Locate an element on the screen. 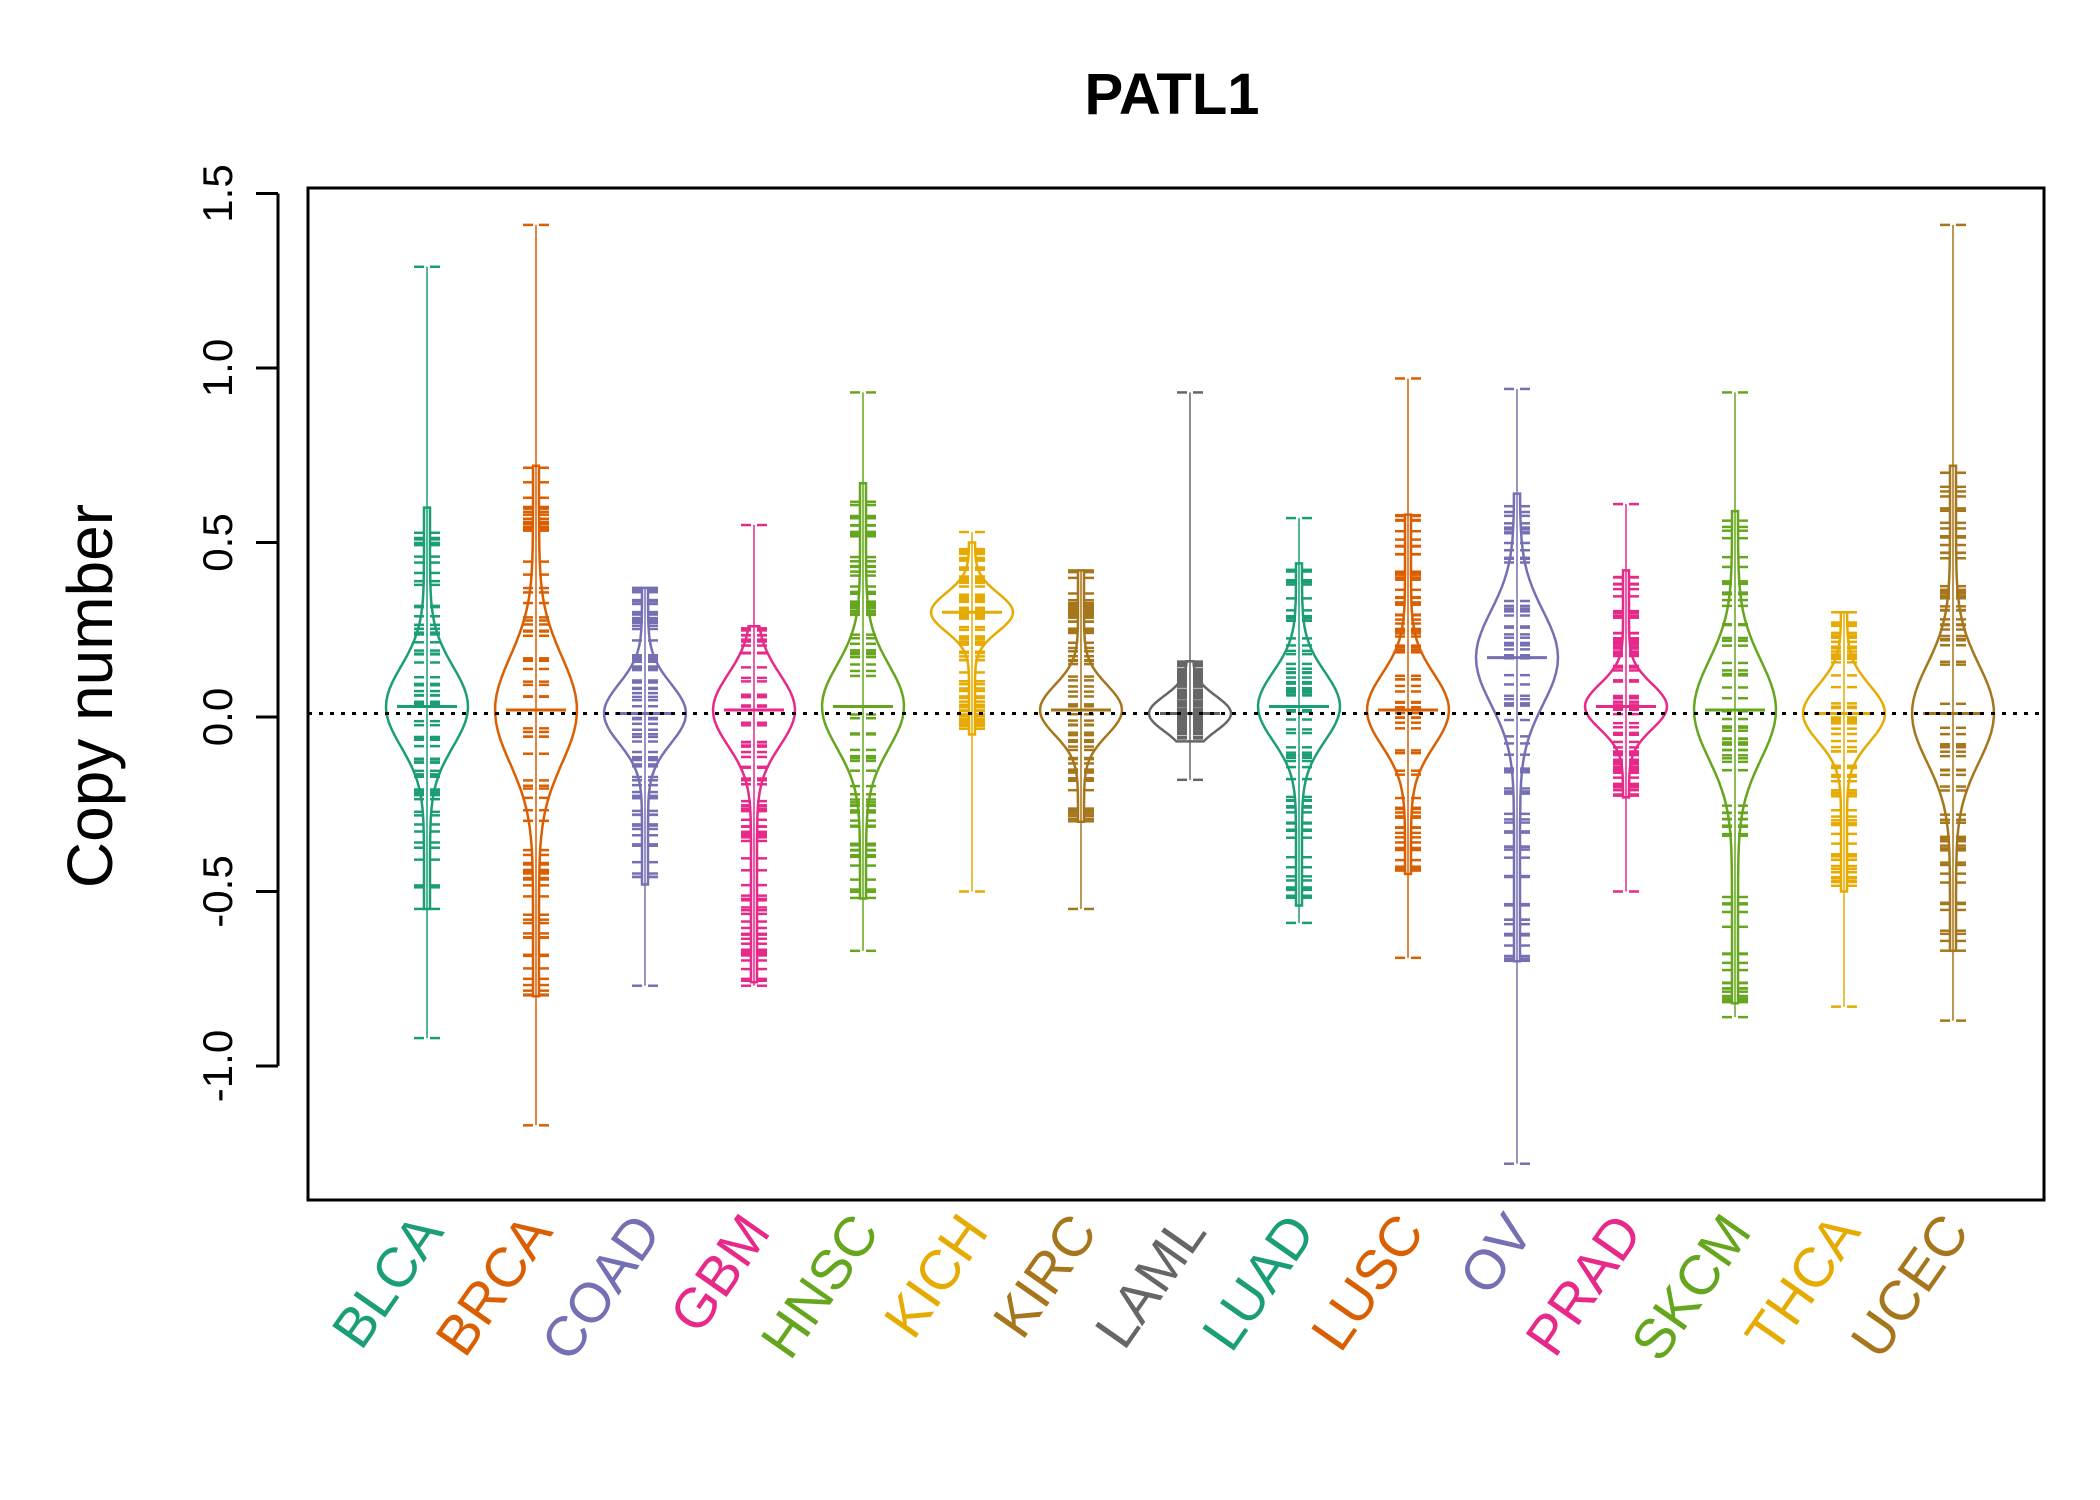 The width and height of the screenshot is (2100, 1500). y-tick-label: -0.5 is located at coordinates (217, 891).